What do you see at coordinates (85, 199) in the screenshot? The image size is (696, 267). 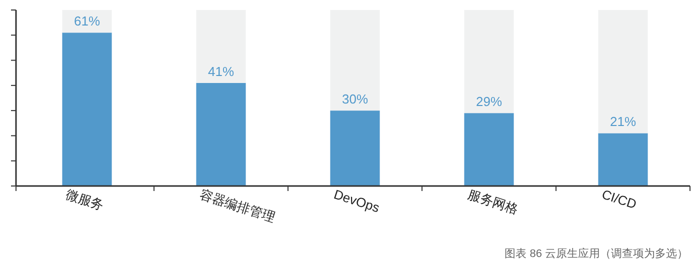 I see `x-tick-label: 微服务` at bounding box center [85, 199].